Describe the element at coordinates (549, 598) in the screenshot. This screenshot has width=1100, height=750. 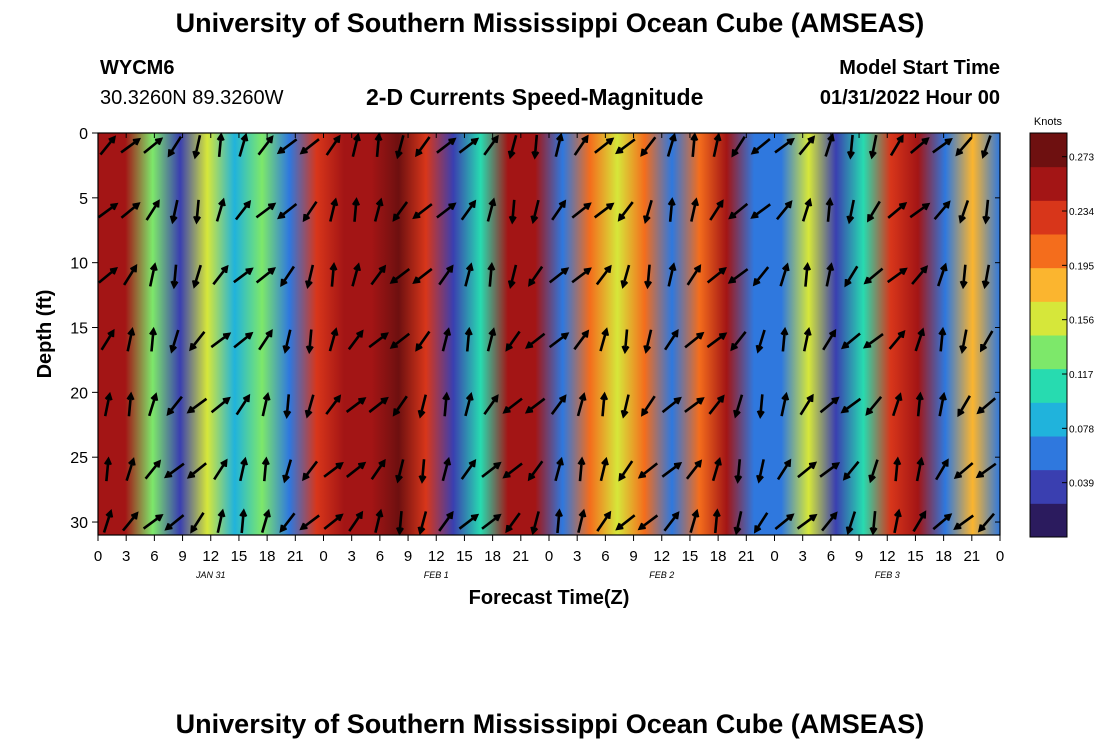
I see `x-axis-label: Forecast Time(Z)` at that location.